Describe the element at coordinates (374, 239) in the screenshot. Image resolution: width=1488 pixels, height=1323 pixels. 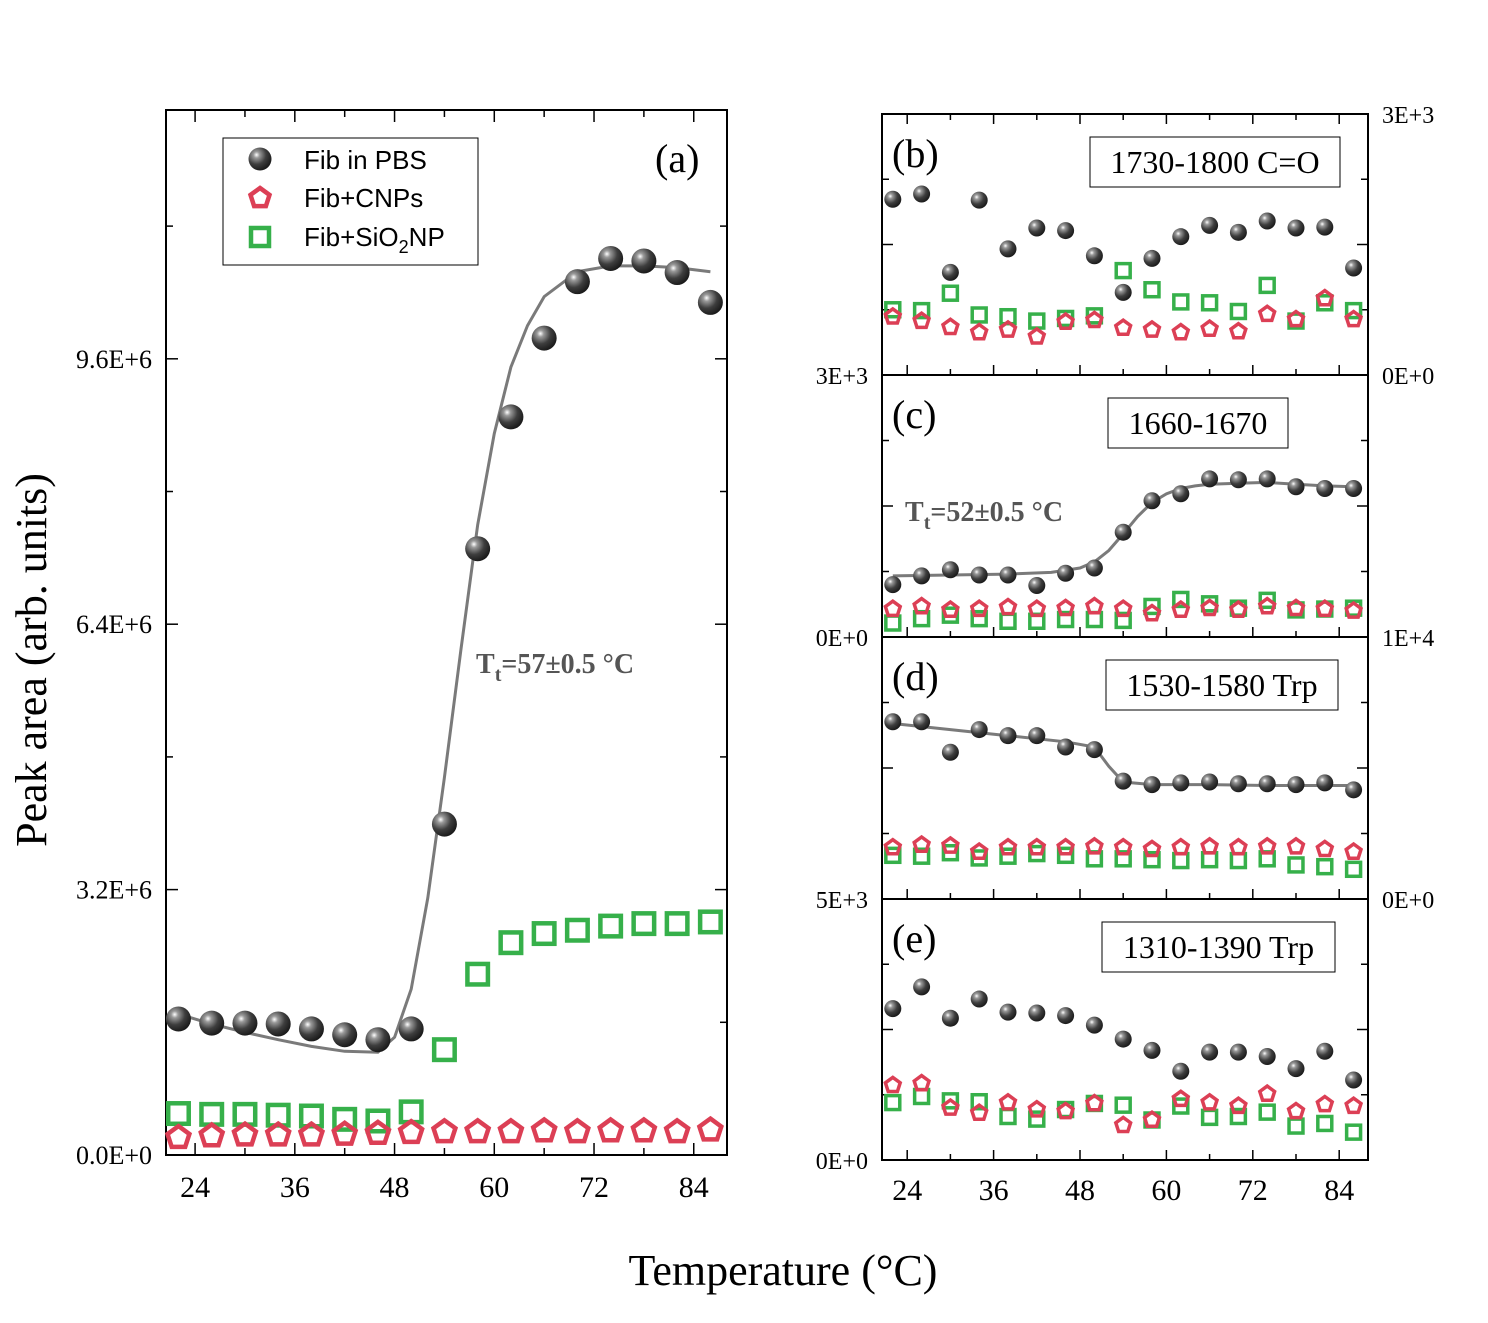
I see `legend-label-fib-sio2: Fib+SiO2NP` at that location.